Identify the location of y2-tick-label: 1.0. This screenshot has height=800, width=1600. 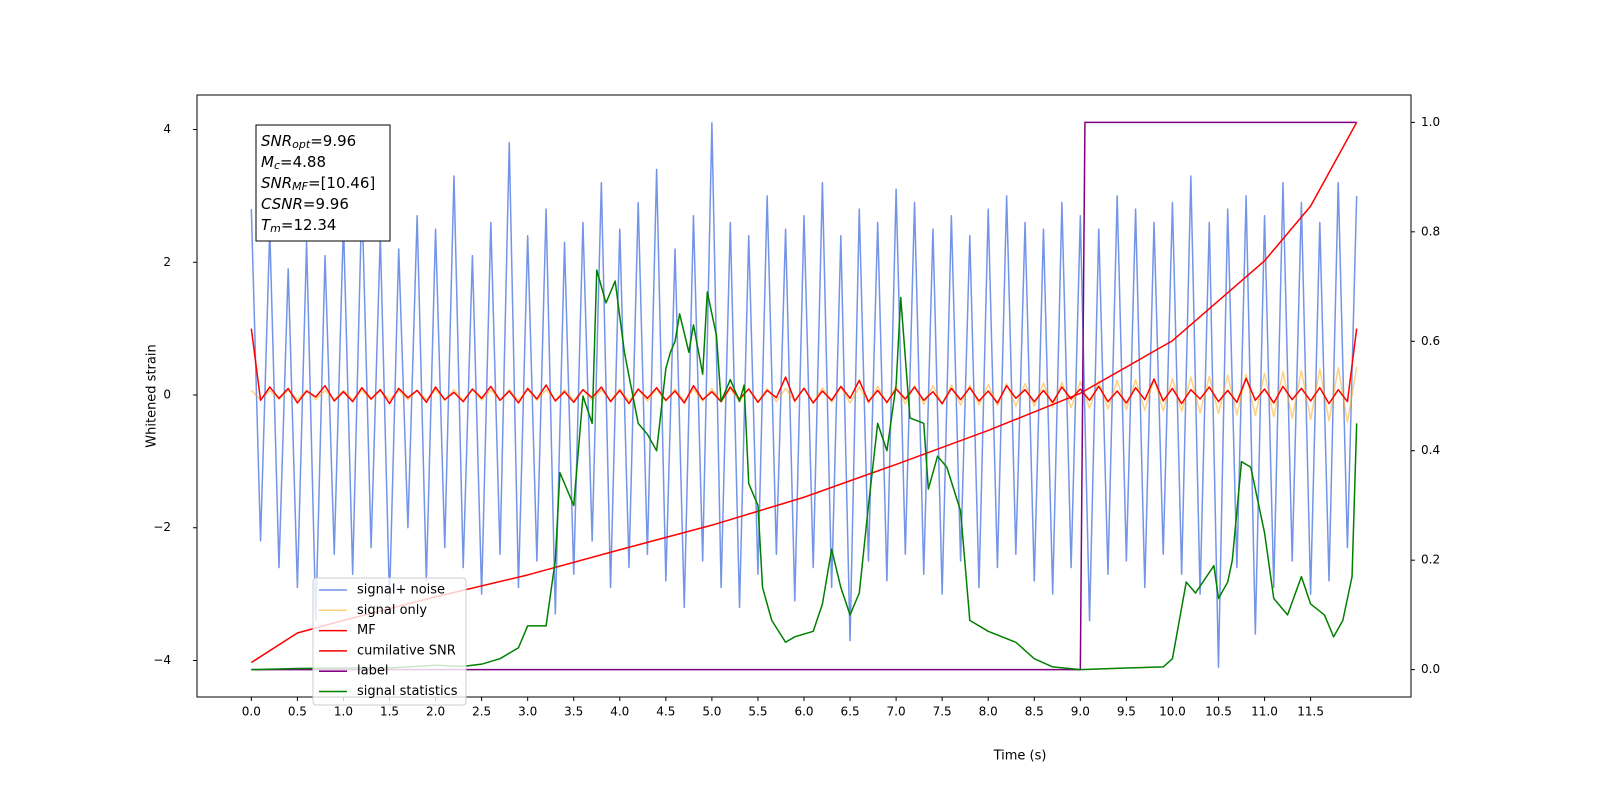
(1430, 122).